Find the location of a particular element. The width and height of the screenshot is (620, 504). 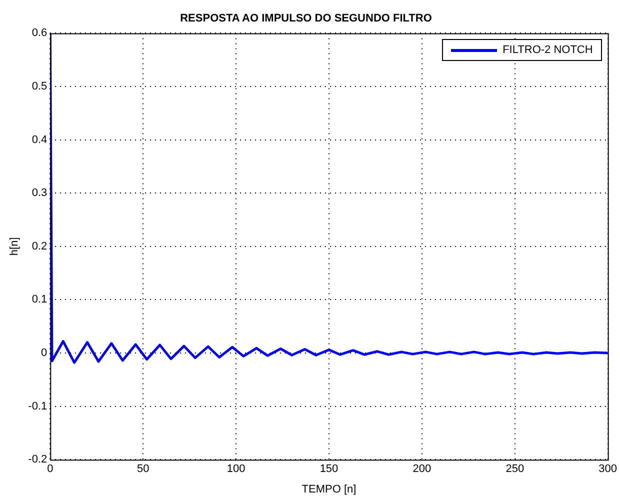

legend-label: FILTRO-2 NOTCH is located at coordinates (547, 50).